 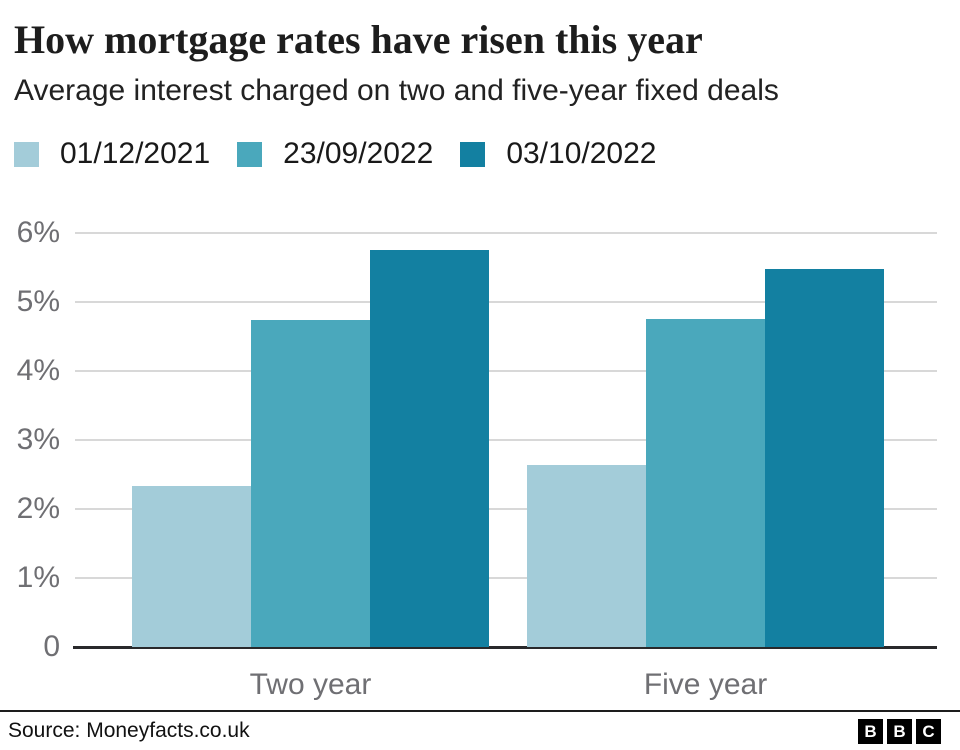 What do you see at coordinates (310, 684) in the screenshot?
I see `x-category-label: Two year` at bounding box center [310, 684].